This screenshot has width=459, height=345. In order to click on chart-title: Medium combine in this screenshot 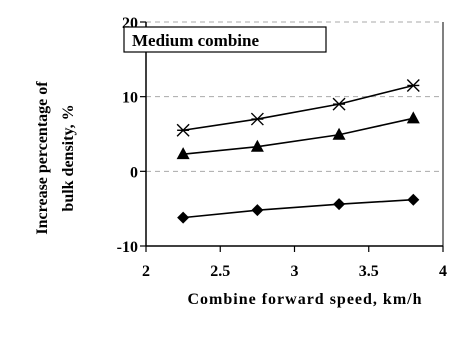, I will do `click(195, 40)`.